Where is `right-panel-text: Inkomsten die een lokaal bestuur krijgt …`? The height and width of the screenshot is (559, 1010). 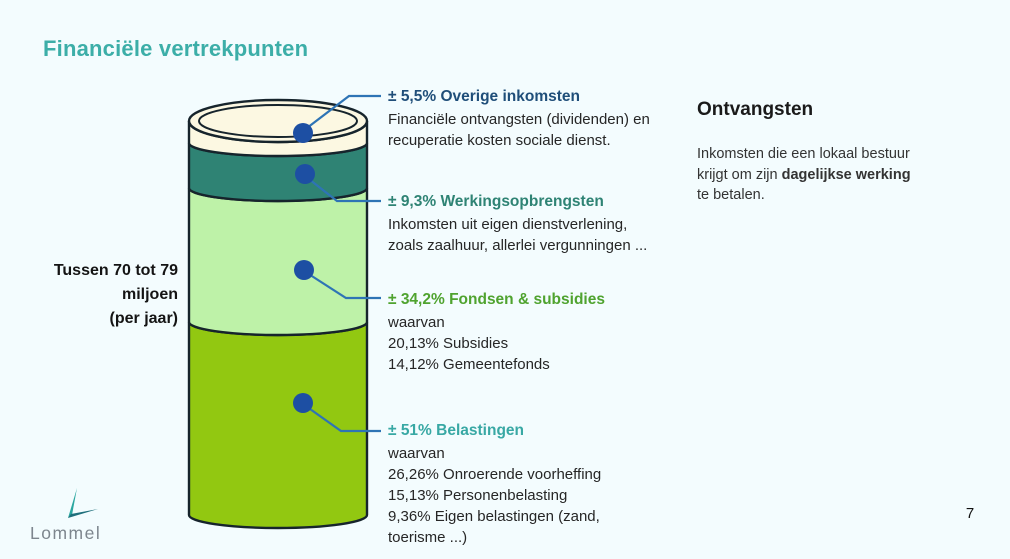
right-panel-text: Inkomsten die een lokaal bestuur krijgt … is located at coordinates (803, 164).